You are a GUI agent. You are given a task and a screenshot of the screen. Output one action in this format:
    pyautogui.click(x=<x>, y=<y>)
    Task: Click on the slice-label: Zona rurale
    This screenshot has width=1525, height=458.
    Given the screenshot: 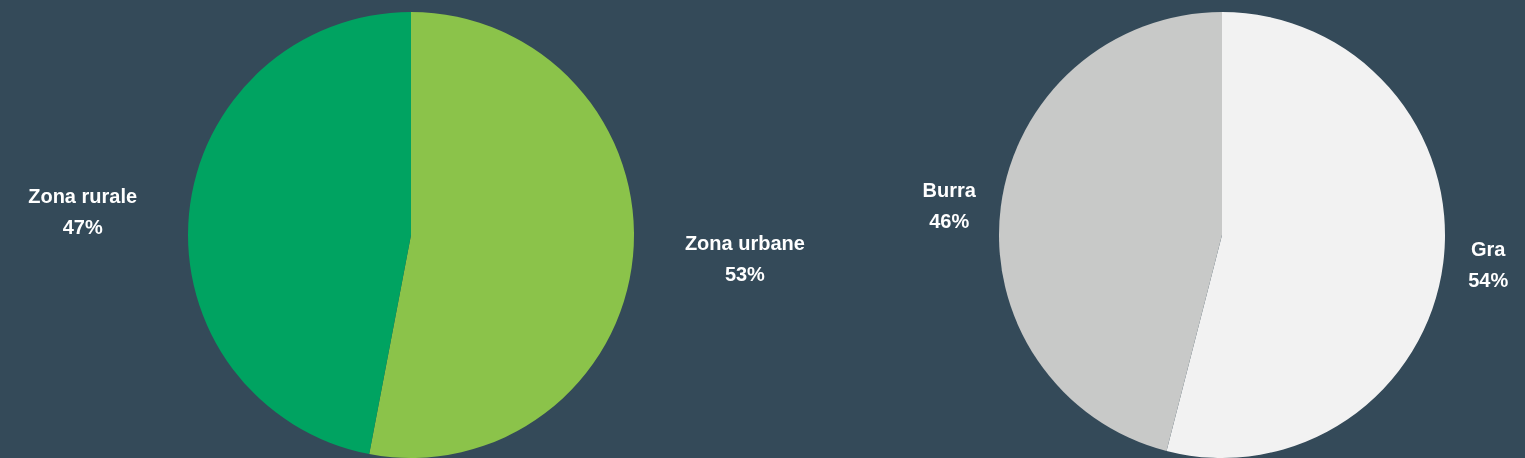 What is the action you would take?
    pyautogui.click(x=83, y=195)
    